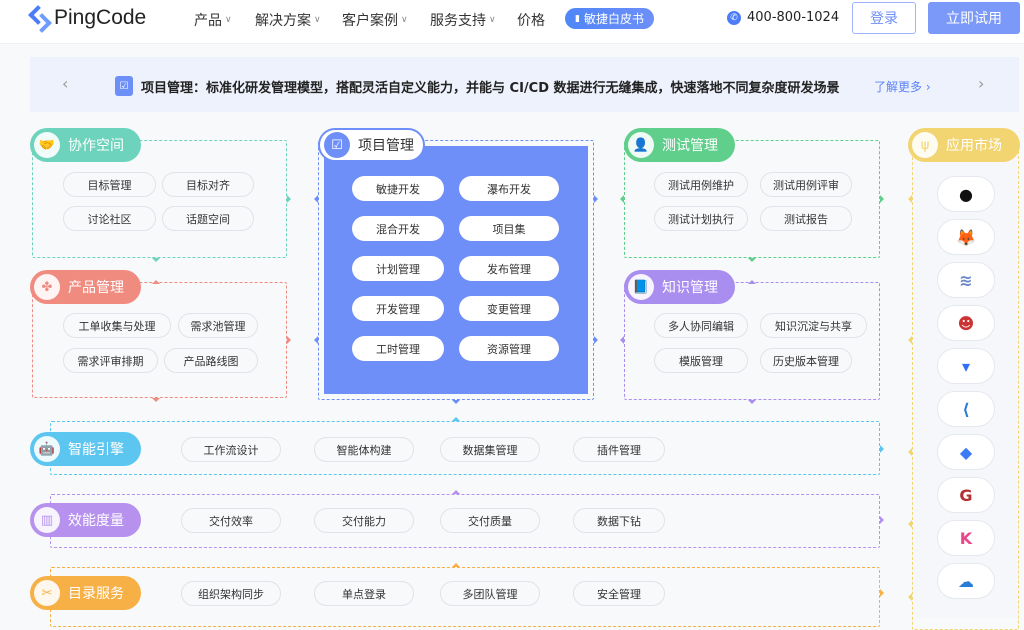 Image resolution: width=1024 pixels, height=630 pixels. What do you see at coordinates (386, 146) in the screenshot?
I see `section-title: 项目管理` at bounding box center [386, 146].